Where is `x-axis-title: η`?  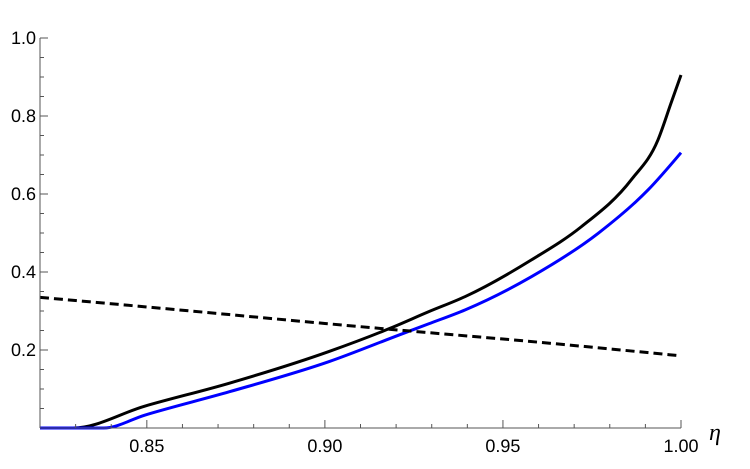
x-axis-title: η is located at coordinates (715, 433).